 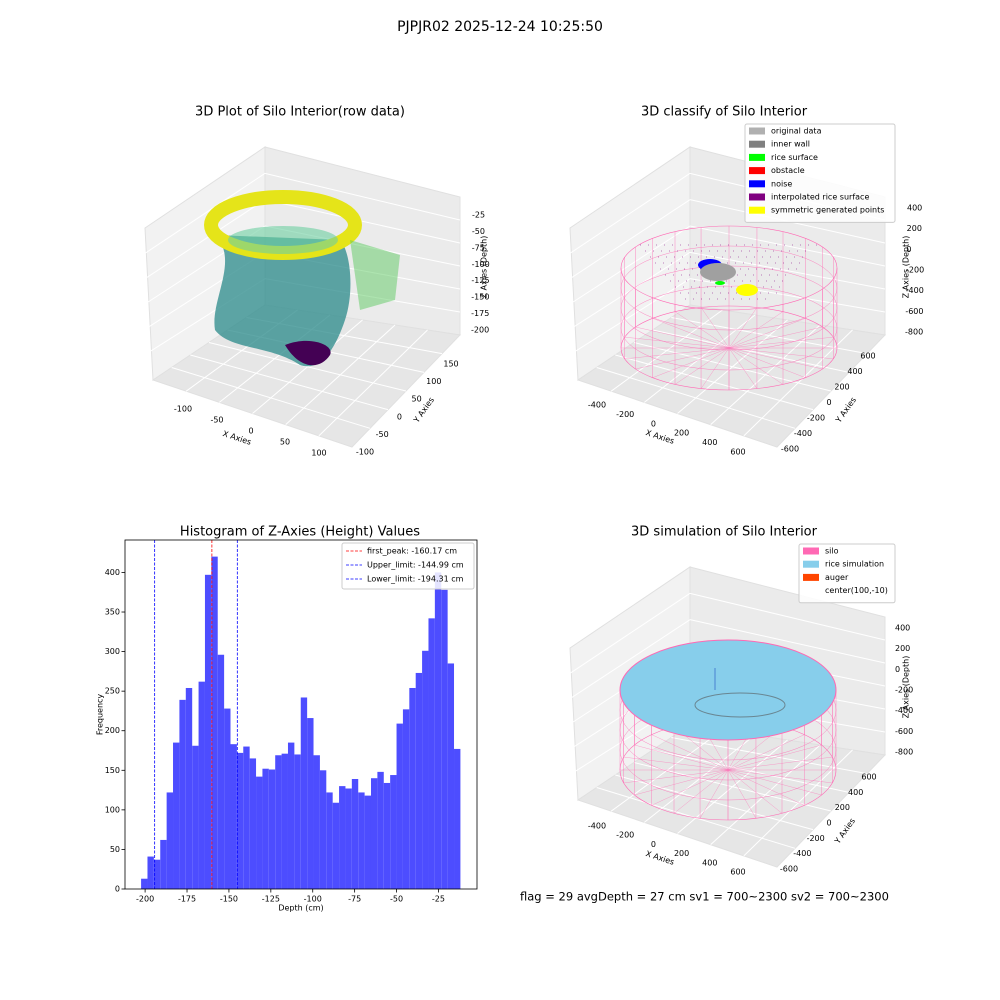 I want to click on z-tick-label: -800, so click(x=914, y=332).